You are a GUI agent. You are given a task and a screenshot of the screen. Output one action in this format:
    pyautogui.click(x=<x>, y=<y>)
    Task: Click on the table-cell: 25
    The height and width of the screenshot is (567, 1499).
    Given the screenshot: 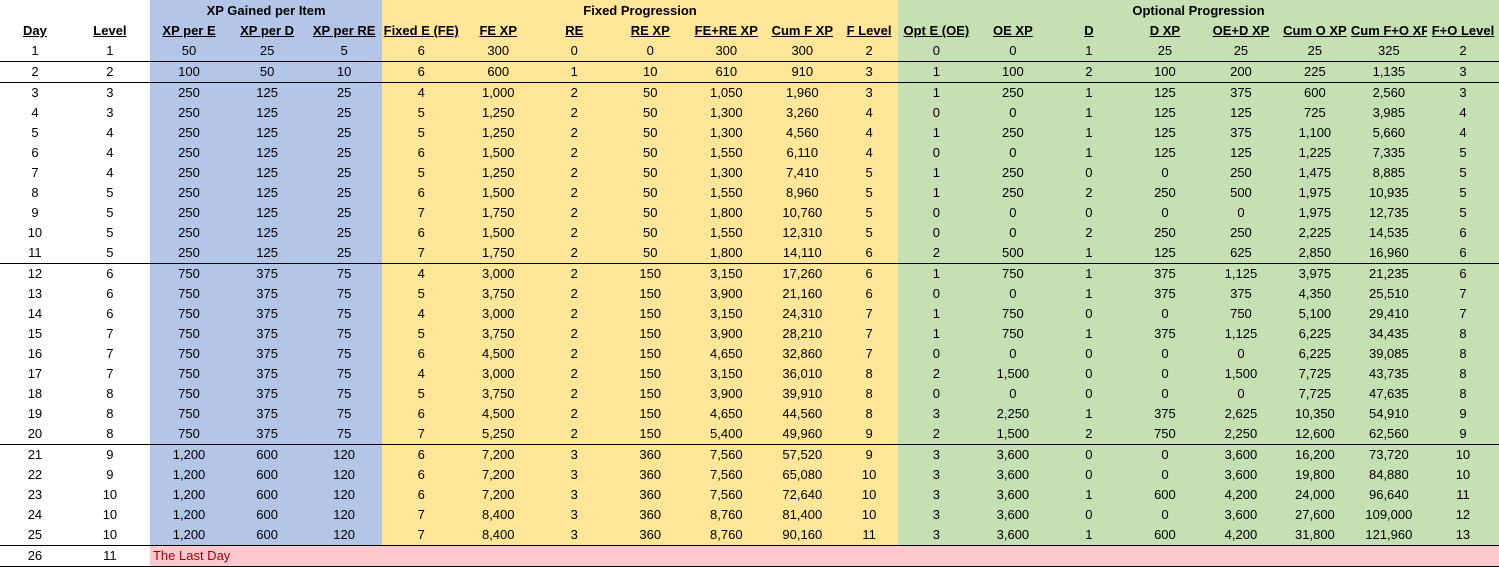 What is the action you would take?
    pyautogui.click(x=344, y=133)
    